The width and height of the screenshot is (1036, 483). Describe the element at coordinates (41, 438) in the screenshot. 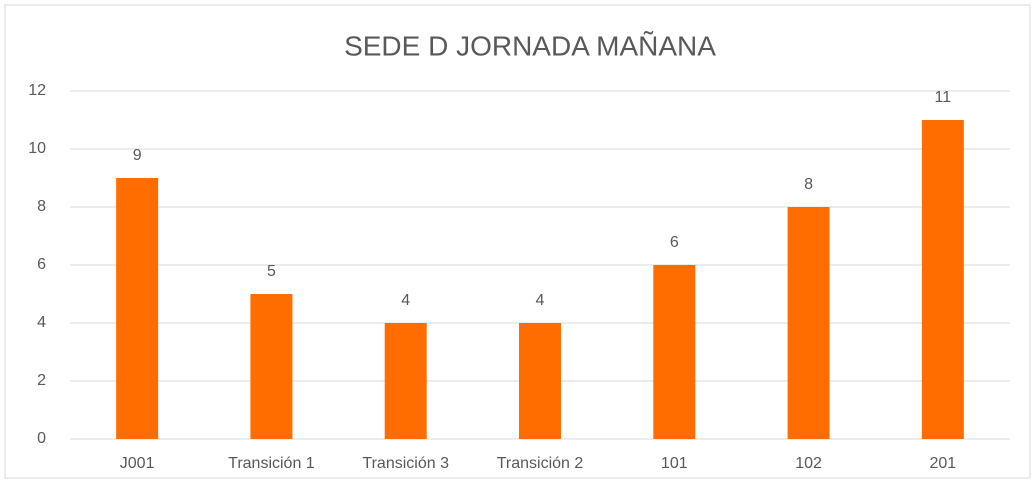

I see `y-tick-label: 0` at that location.